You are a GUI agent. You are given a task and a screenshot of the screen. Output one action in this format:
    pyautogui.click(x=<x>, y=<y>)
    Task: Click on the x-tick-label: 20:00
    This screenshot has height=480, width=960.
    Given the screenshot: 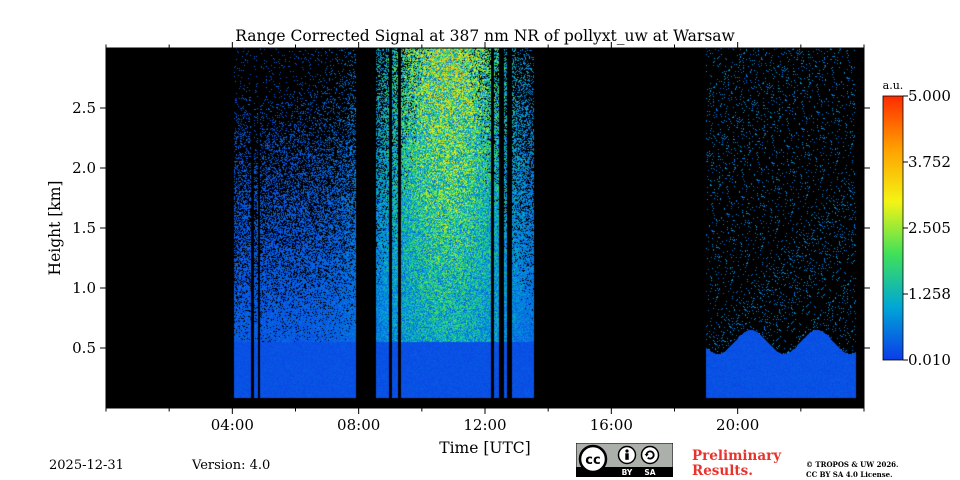 What is the action you would take?
    pyautogui.click(x=737, y=425)
    